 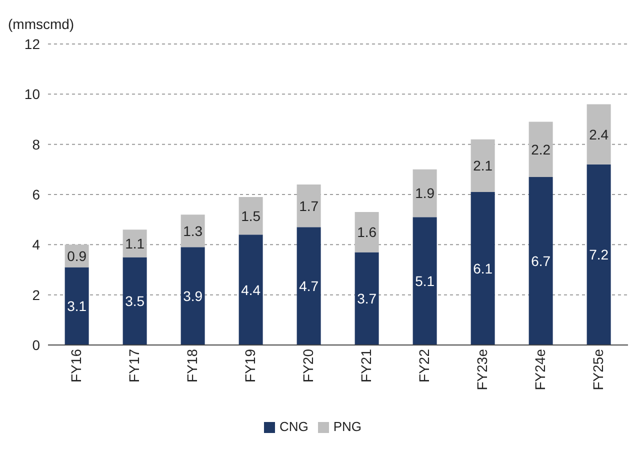 I want to click on x-tick-label: FY22, so click(x=424, y=365).